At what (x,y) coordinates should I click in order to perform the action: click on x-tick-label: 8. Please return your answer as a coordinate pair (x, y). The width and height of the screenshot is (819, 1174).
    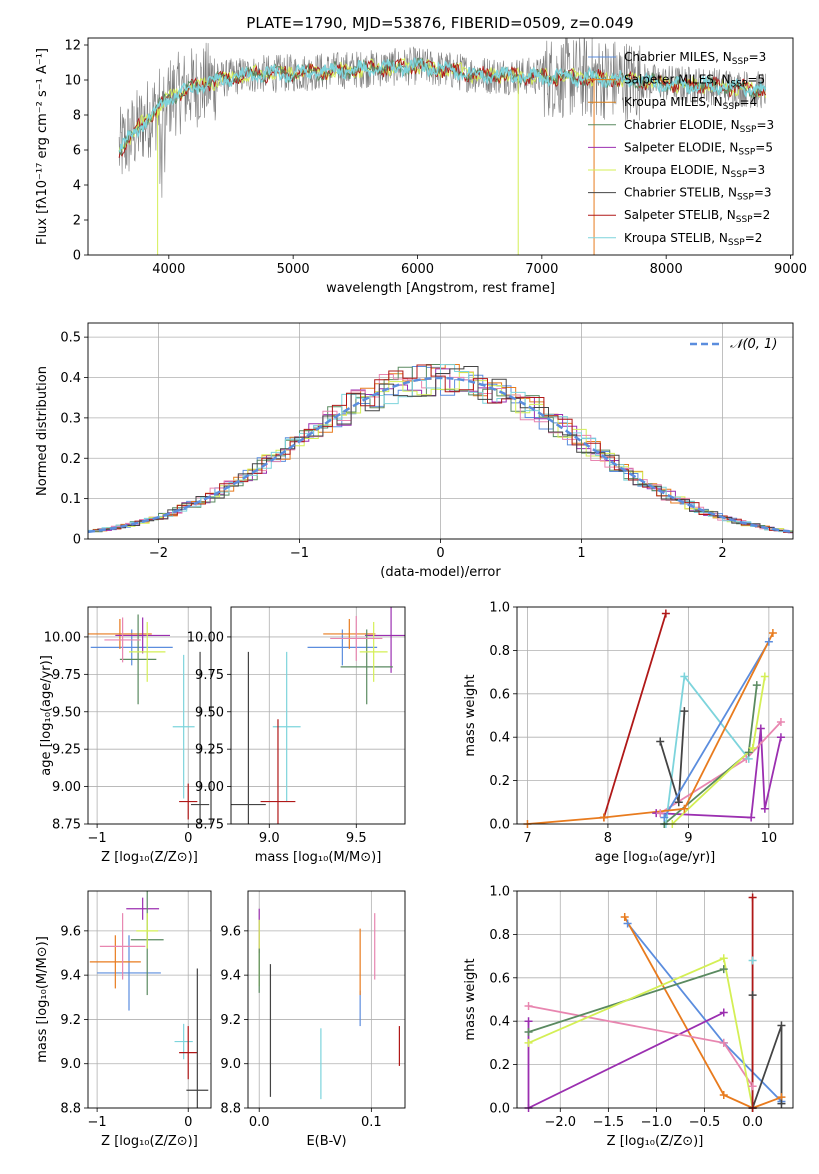
    Looking at the image, I should click on (608, 838).